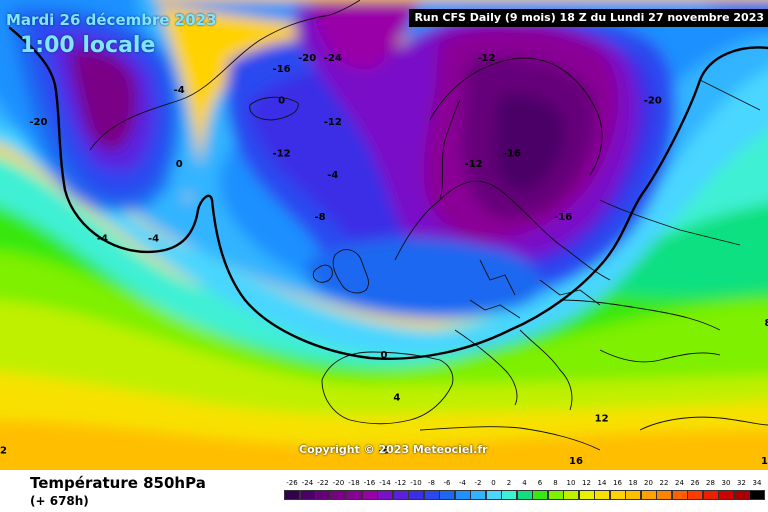 The image size is (768, 512). Describe the element at coordinates (292, 483) in the screenshot. I see `scale-label: -26` at that location.